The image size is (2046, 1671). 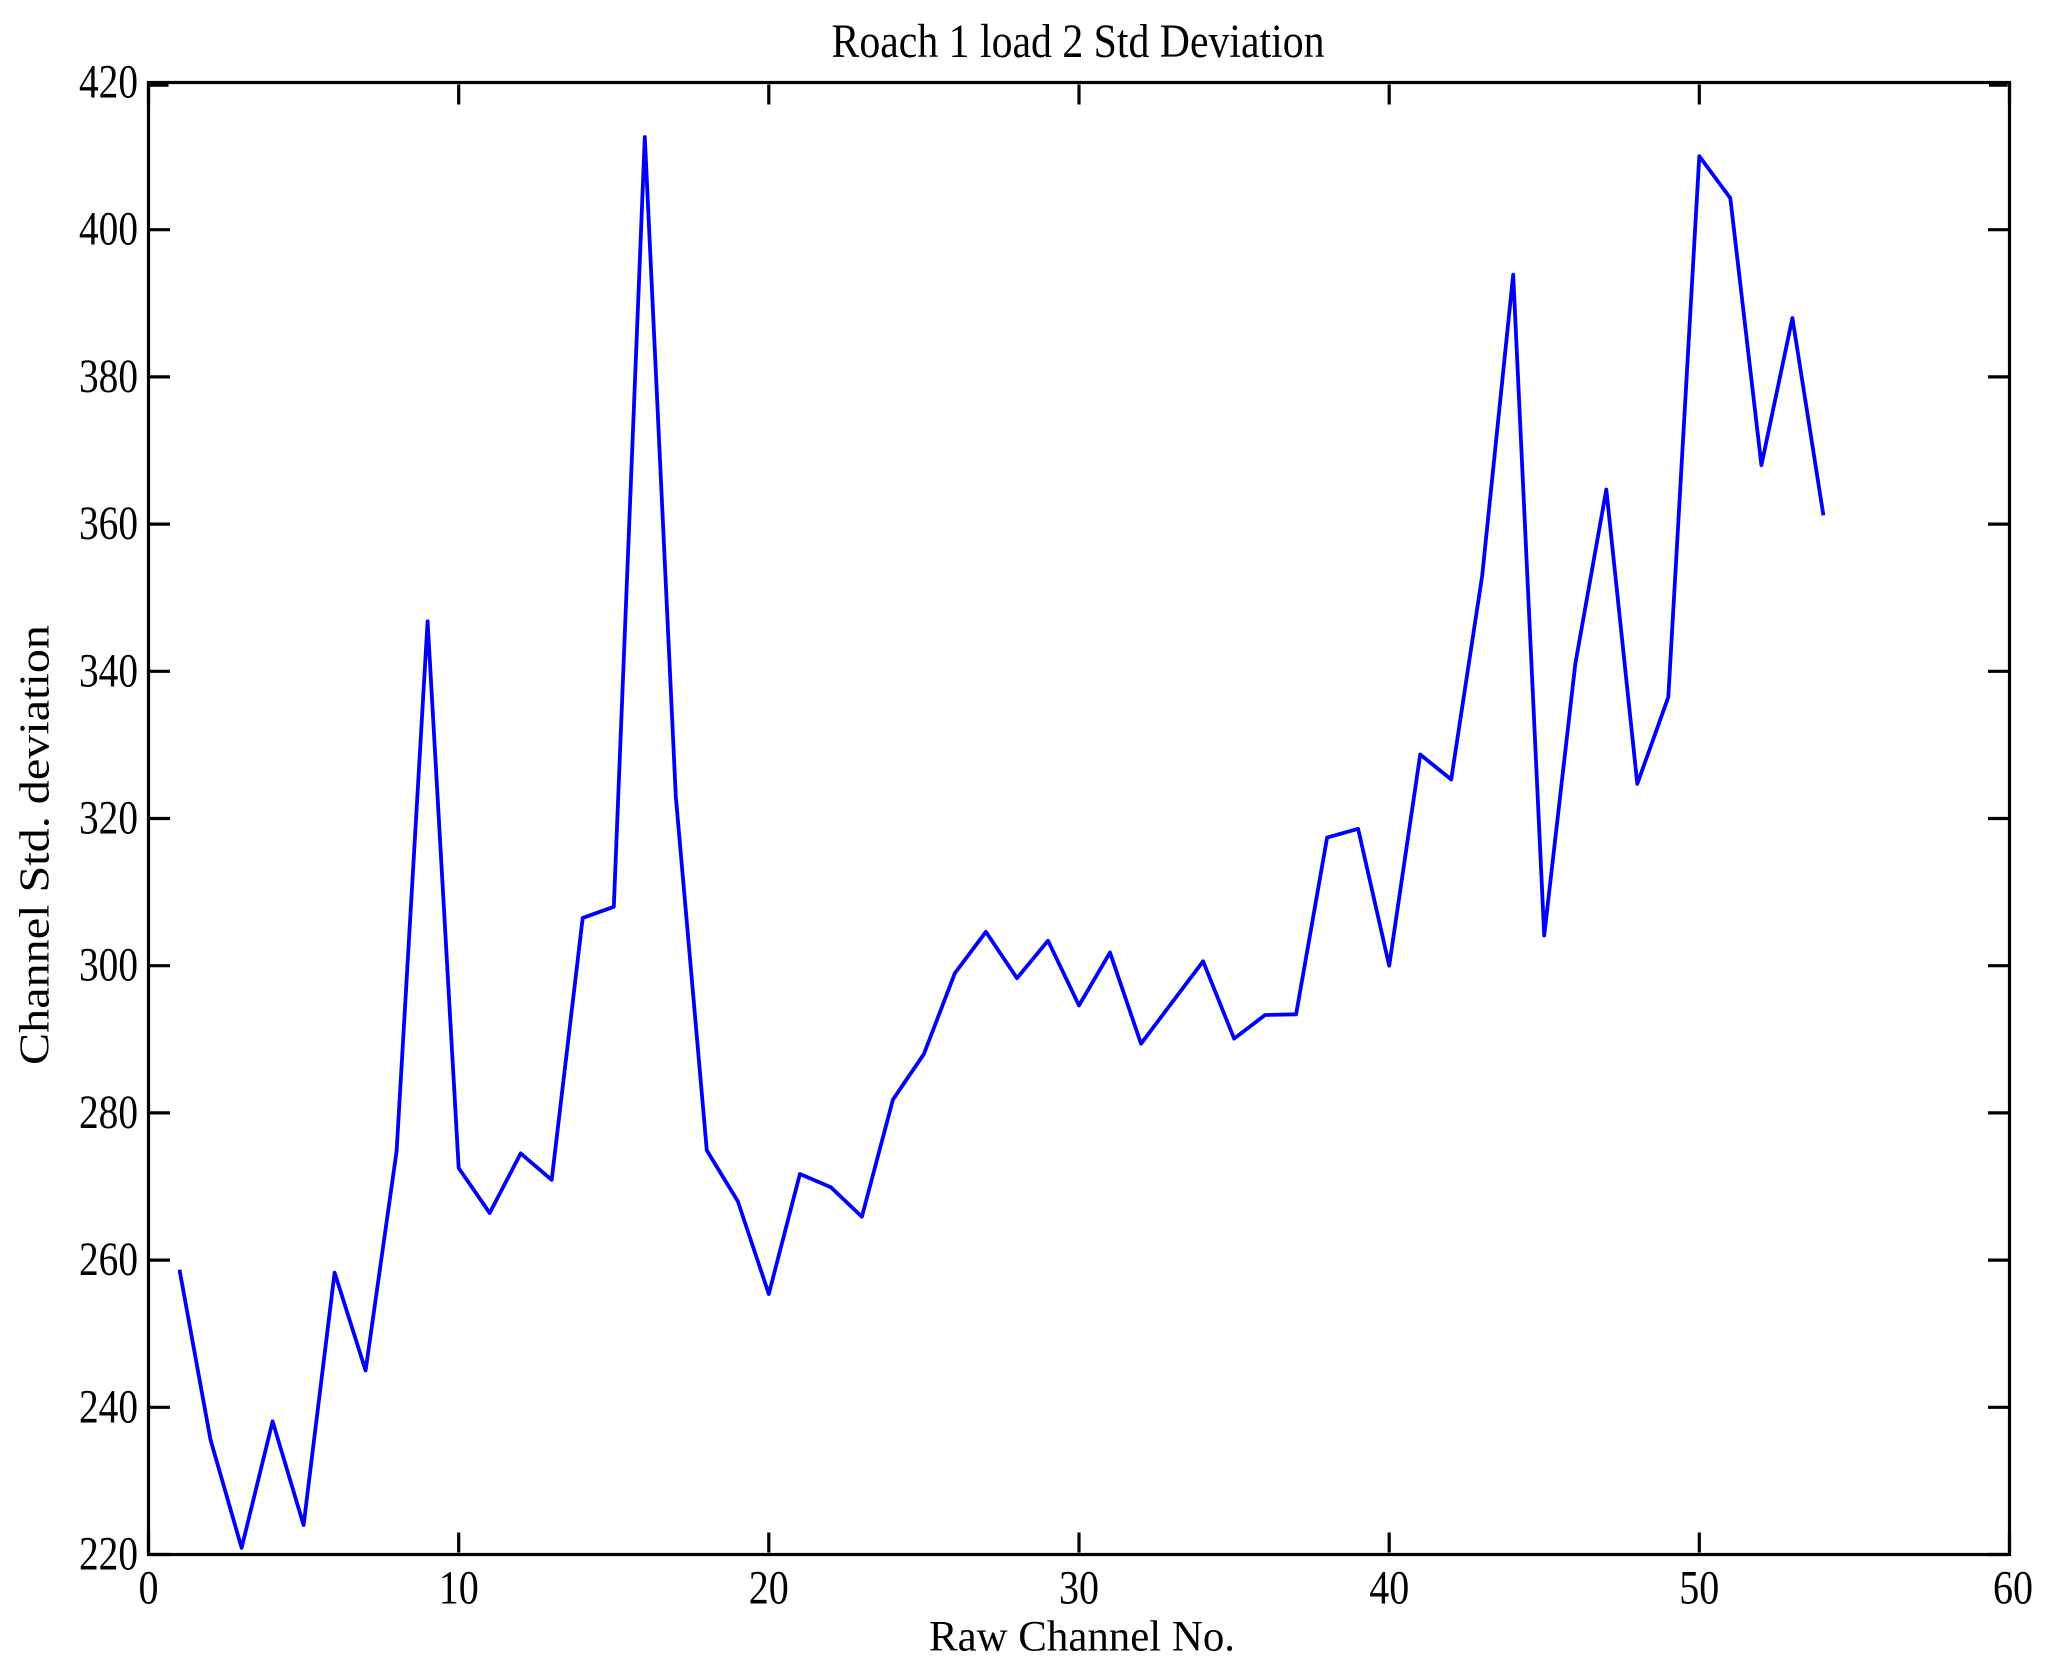 What do you see at coordinates (108, 230) in the screenshot?
I see `svg-text: 400` at bounding box center [108, 230].